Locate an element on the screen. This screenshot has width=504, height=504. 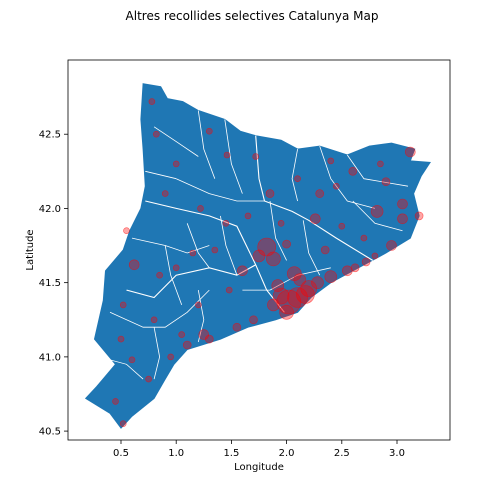
x-tick-label: 2.0 is located at coordinates (287, 453).